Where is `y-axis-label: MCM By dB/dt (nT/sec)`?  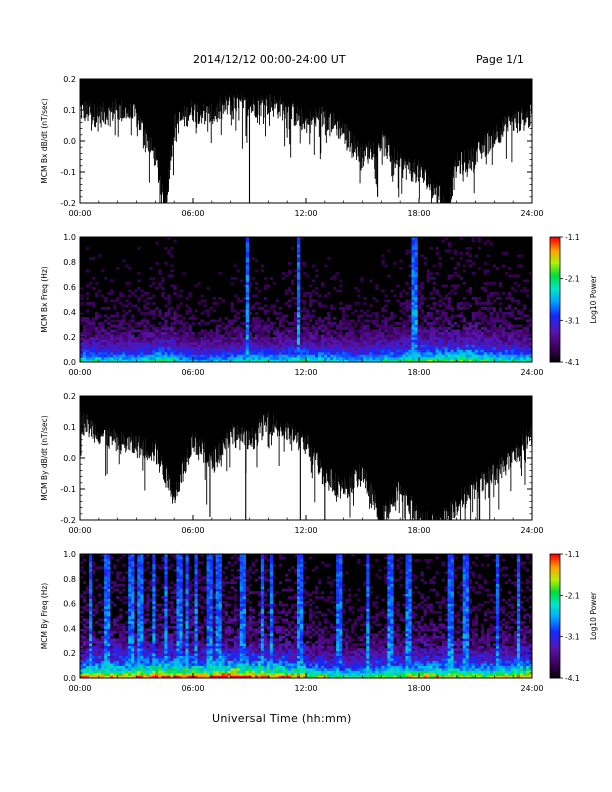 y-axis-label: MCM By dB/dt (nT/sec) is located at coordinates (44, 457).